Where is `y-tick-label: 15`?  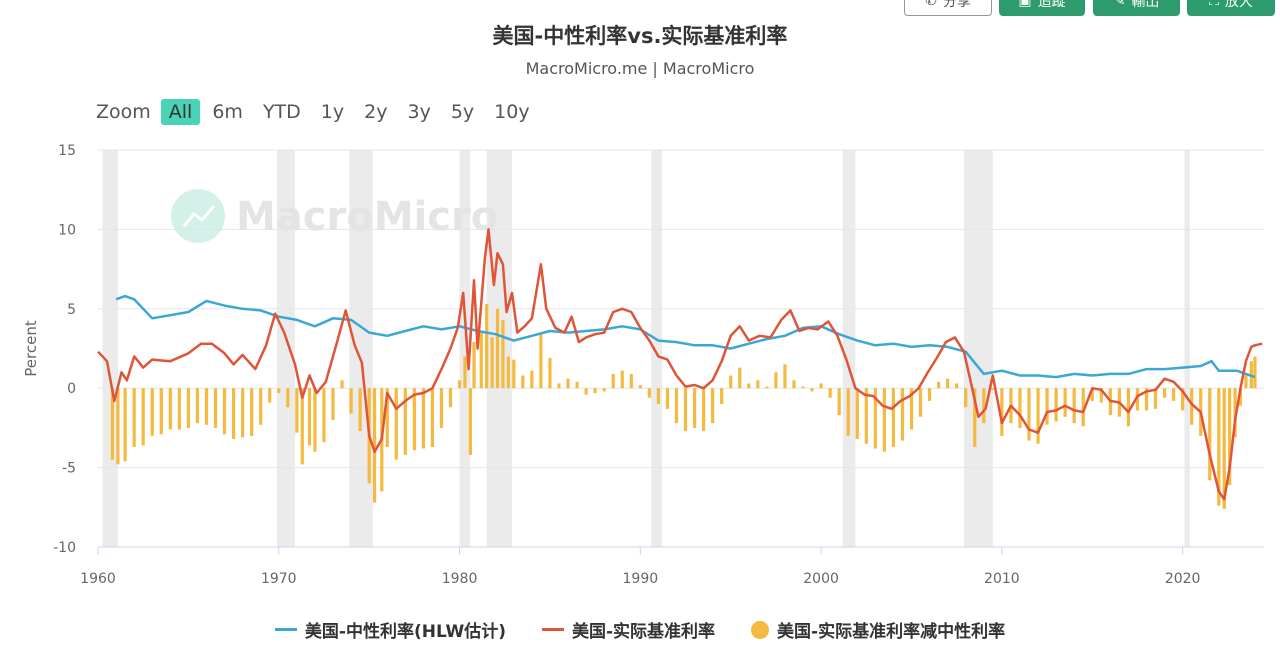
y-tick-label: 15 is located at coordinates (67, 151).